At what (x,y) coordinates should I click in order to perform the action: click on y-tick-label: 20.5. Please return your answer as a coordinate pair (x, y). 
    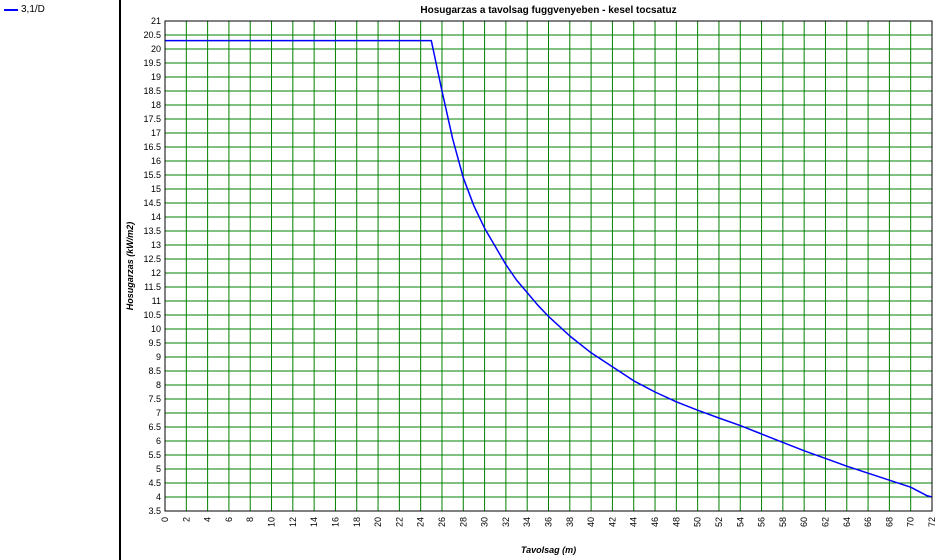
    Looking at the image, I should click on (152, 35).